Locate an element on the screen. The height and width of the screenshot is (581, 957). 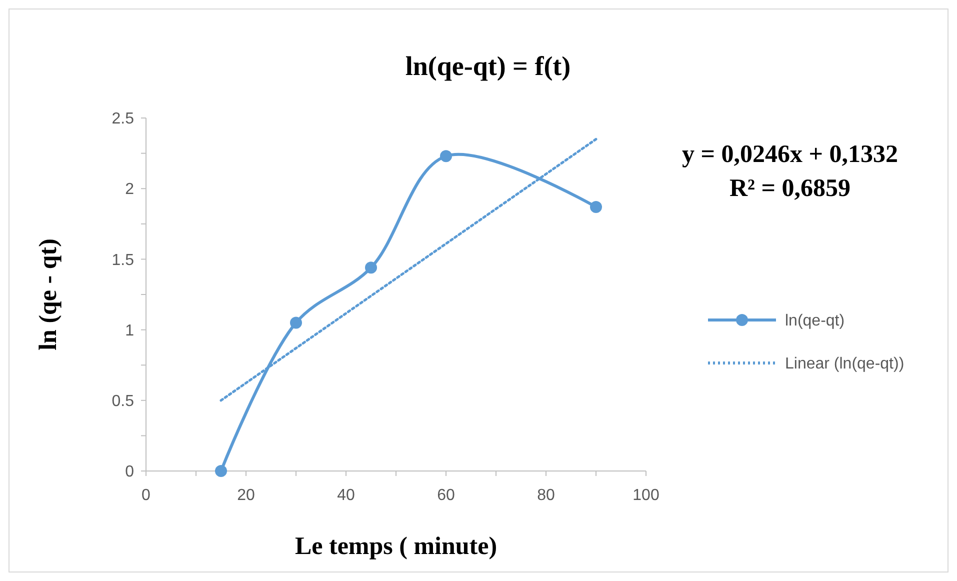
text: y = 0,0246x + 0,1332 is located at coordinates (790, 154).